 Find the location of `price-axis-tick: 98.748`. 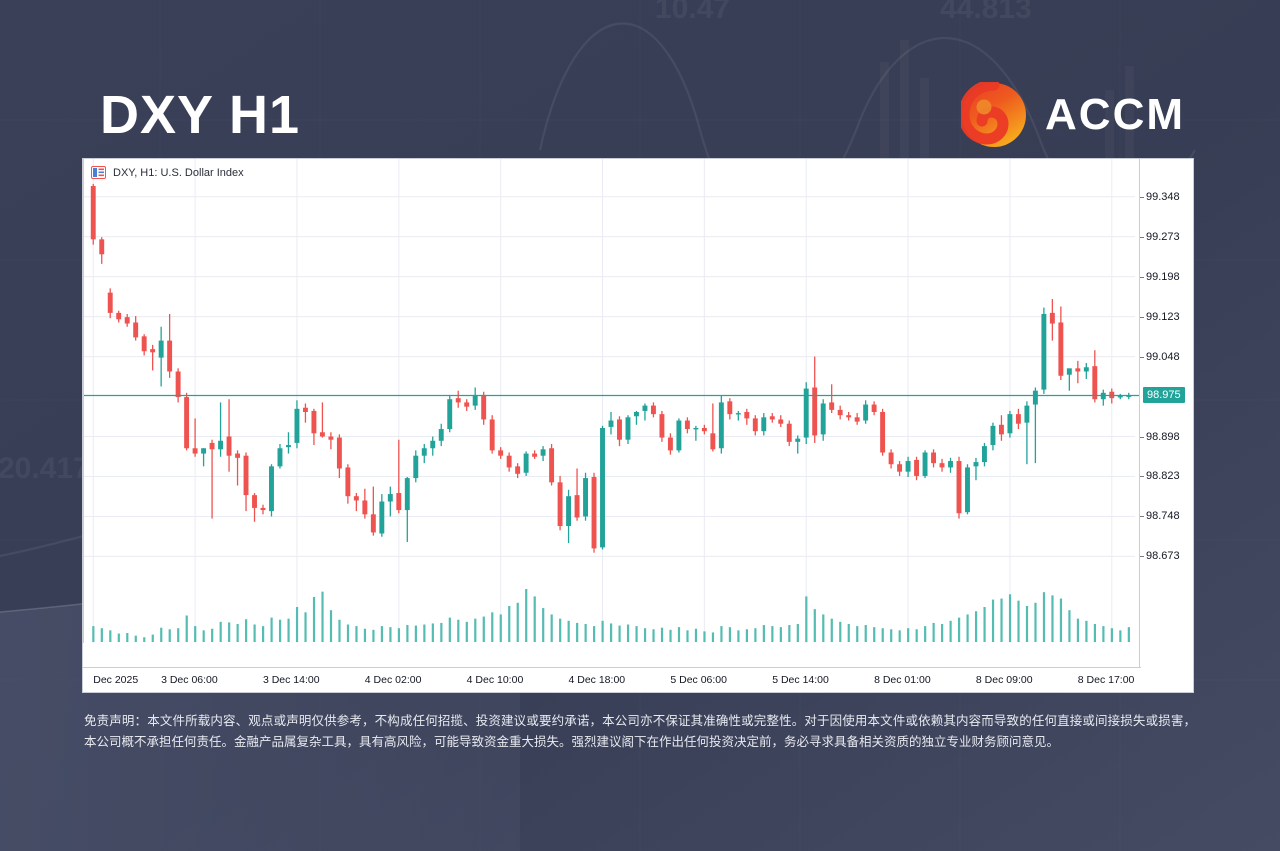

price-axis-tick: 98.748 is located at coordinates (1160, 516).